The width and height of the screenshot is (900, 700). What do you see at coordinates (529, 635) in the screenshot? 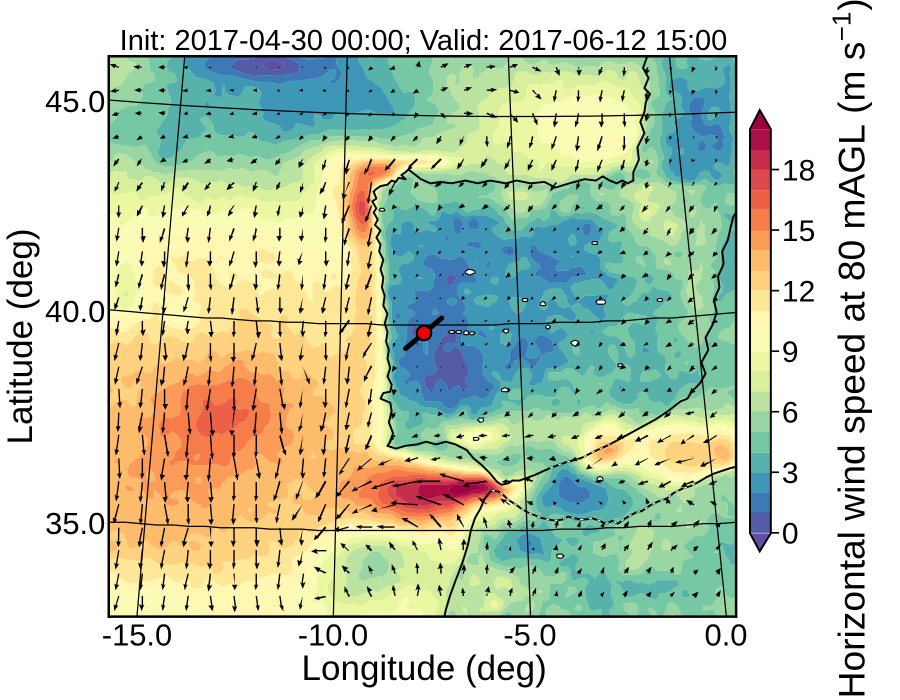
I see `svg-text: -5.0` at bounding box center [529, 635].